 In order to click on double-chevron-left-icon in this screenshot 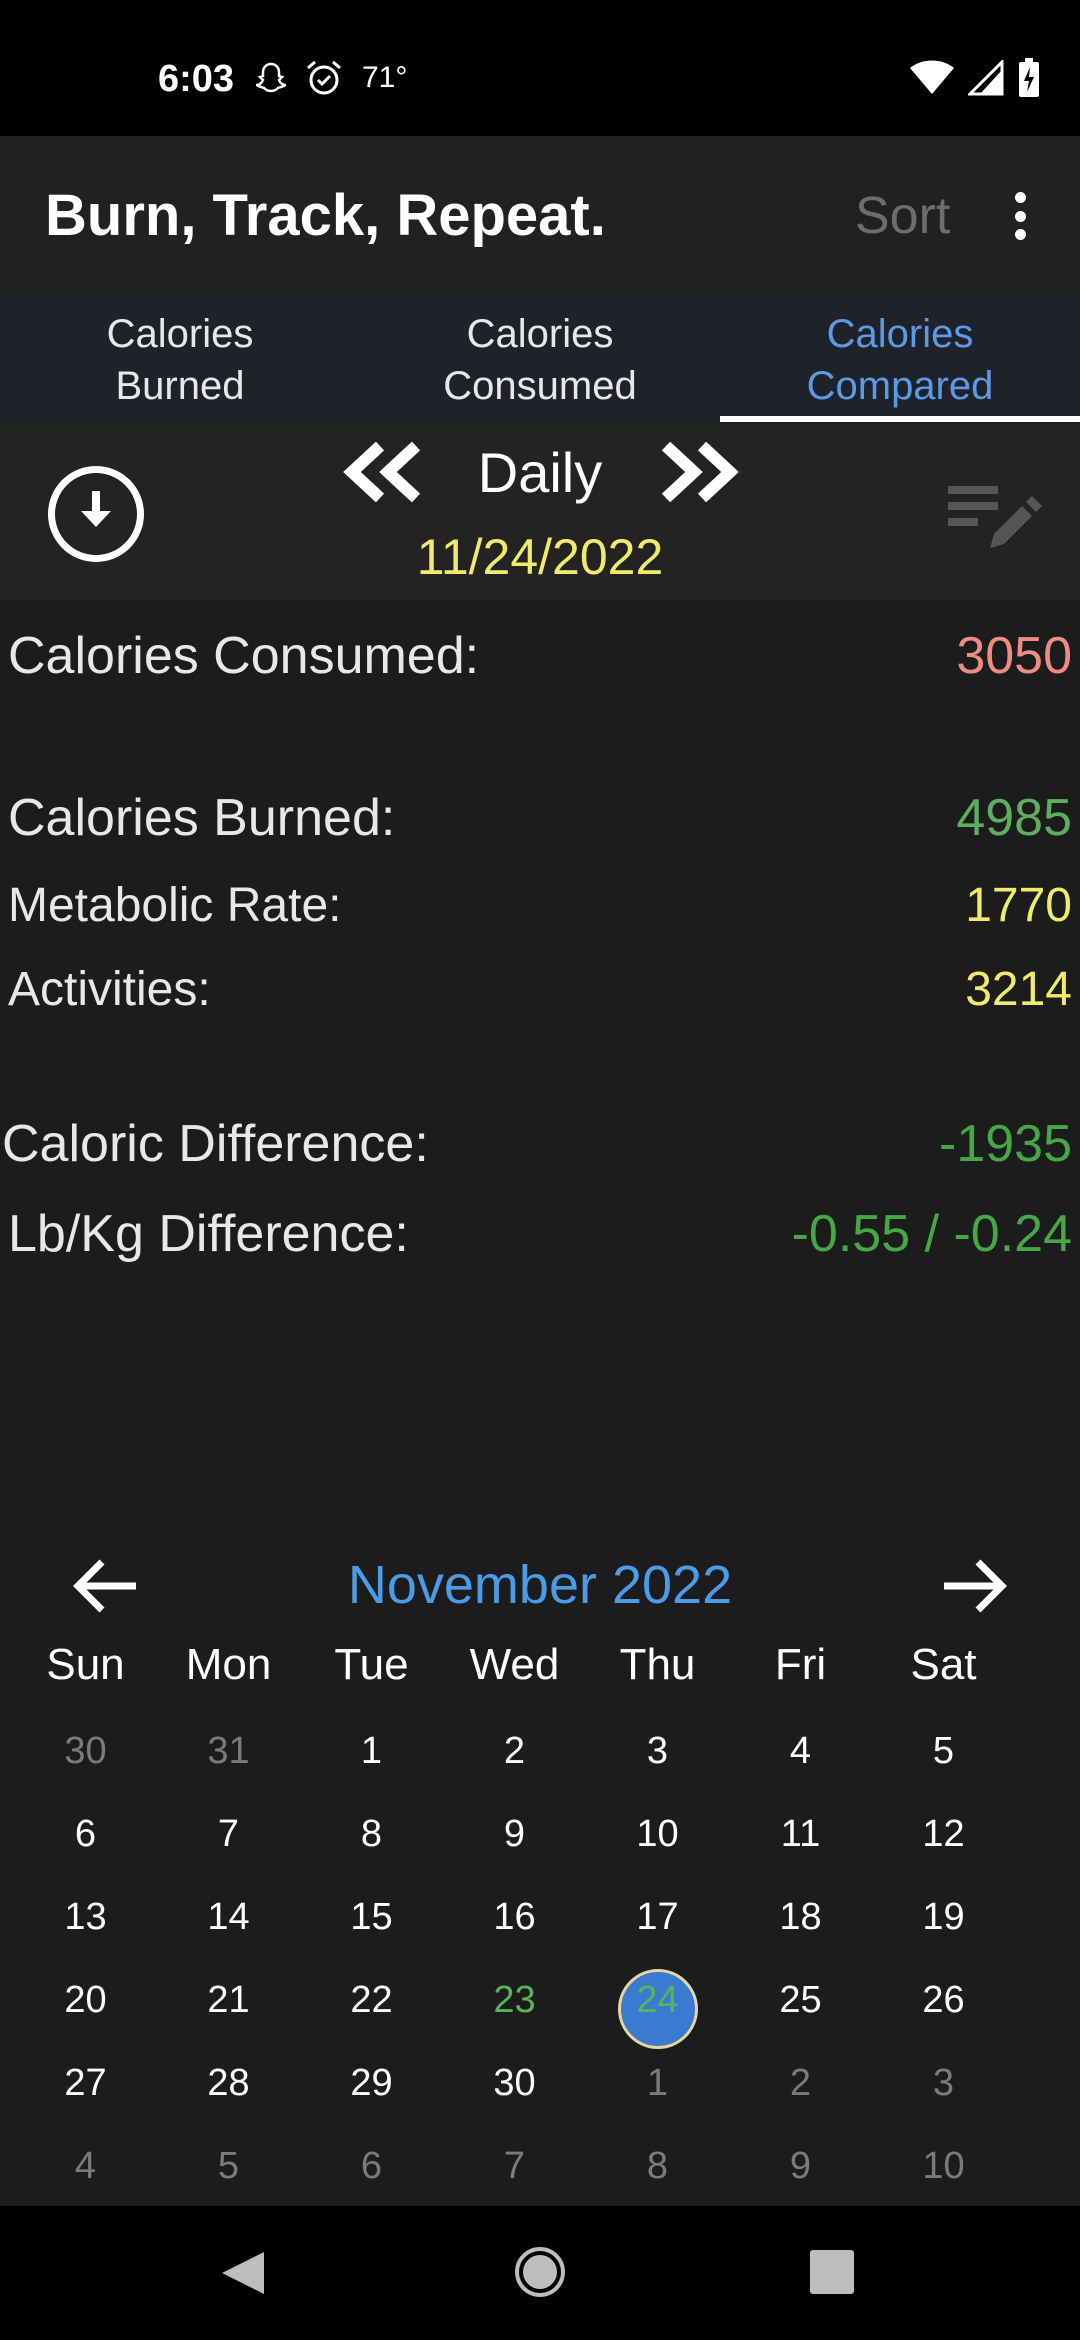, I will do `click(381, 472)`.